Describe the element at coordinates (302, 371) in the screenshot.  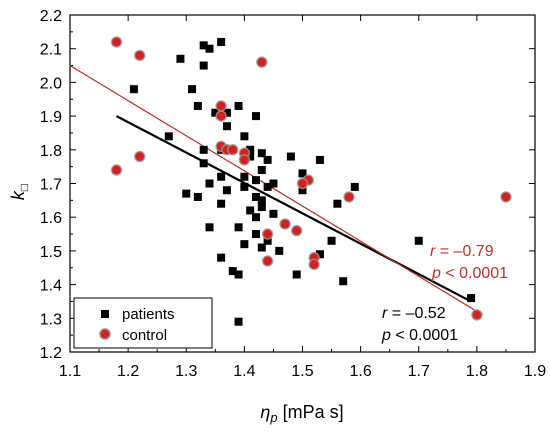
I see `x-tick-label: 1.5` at that location.